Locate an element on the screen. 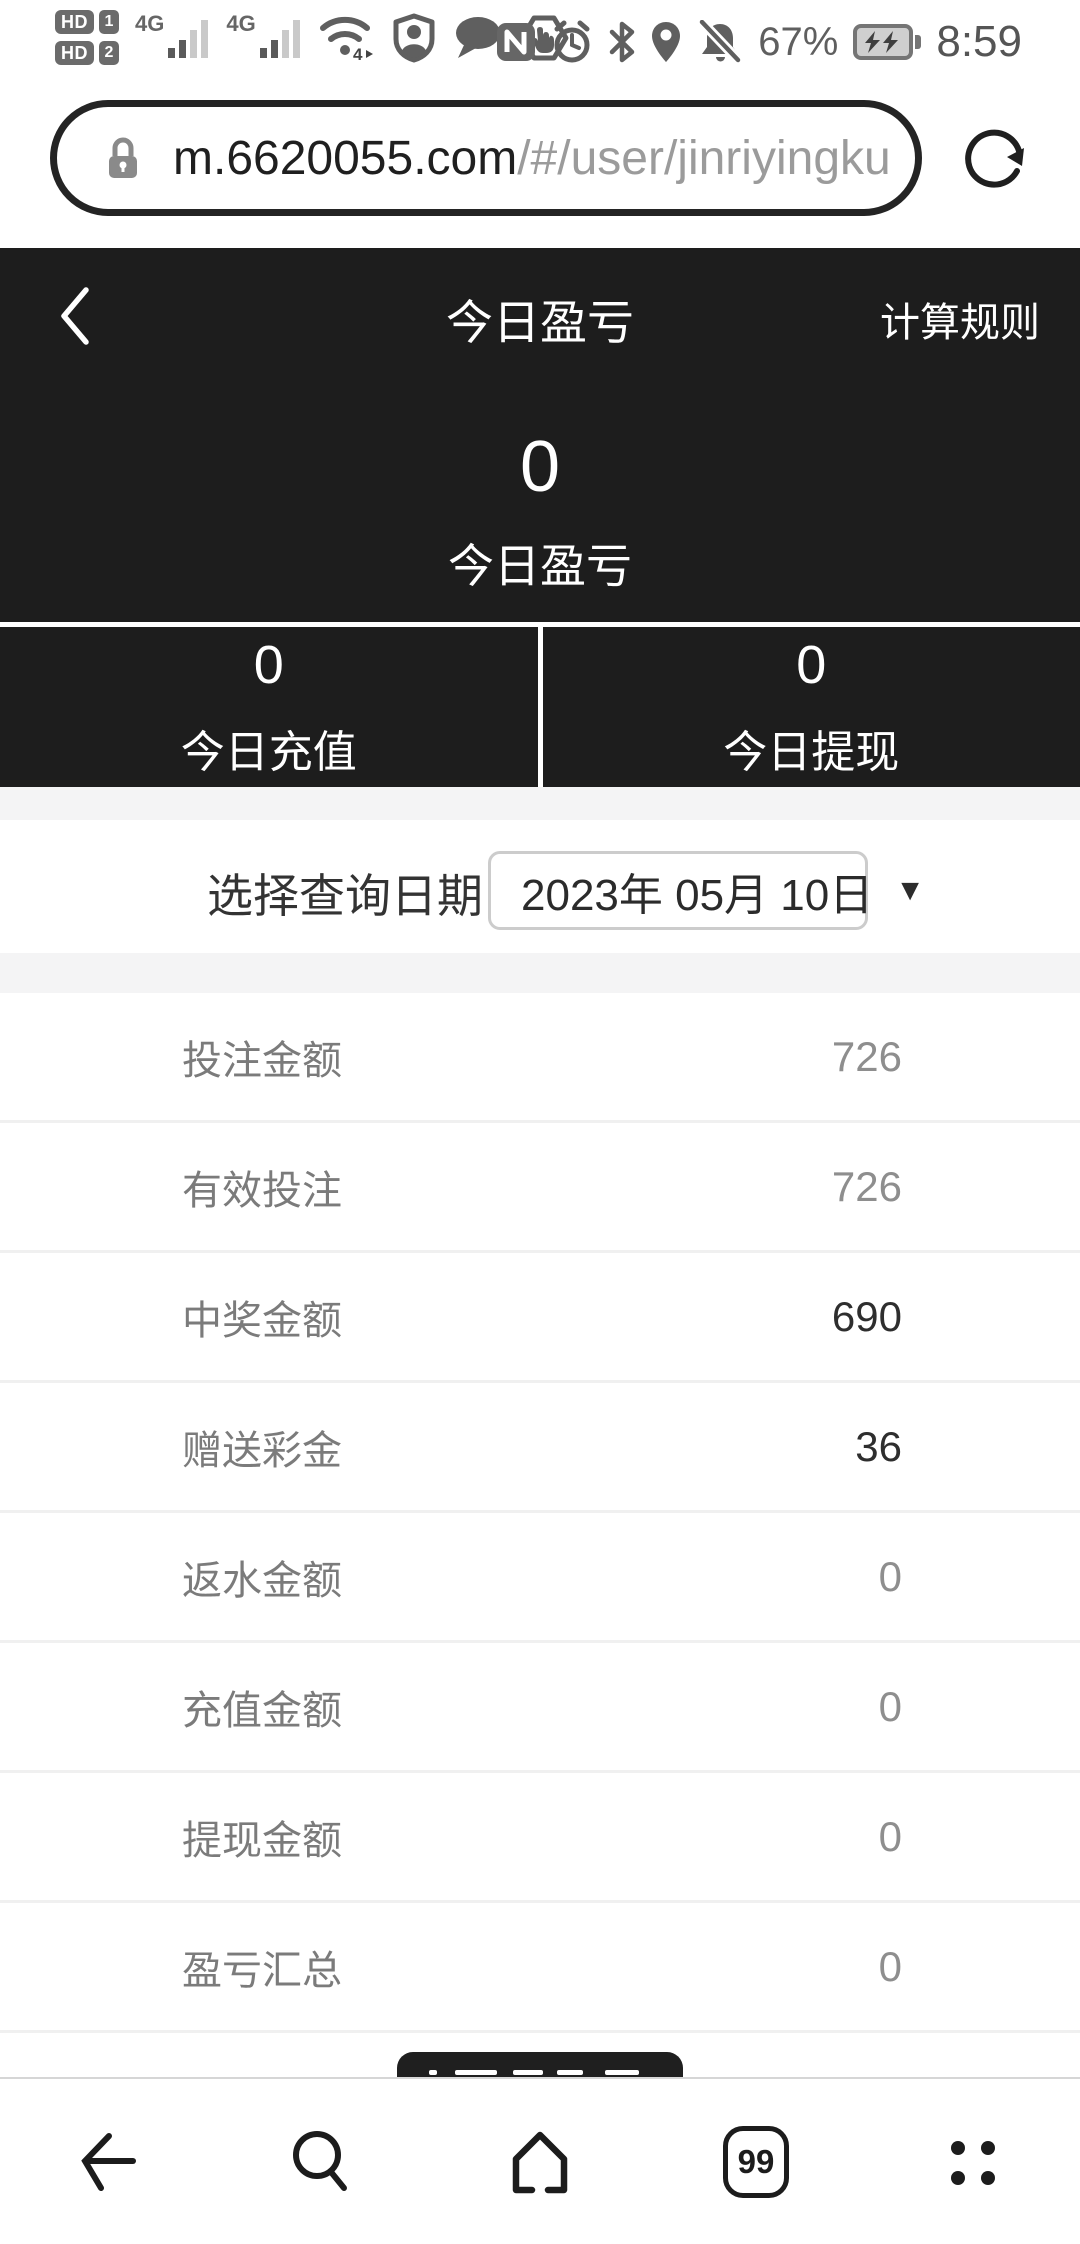  tabs-count-icon: 99 is located at coordinates (756, 2162).